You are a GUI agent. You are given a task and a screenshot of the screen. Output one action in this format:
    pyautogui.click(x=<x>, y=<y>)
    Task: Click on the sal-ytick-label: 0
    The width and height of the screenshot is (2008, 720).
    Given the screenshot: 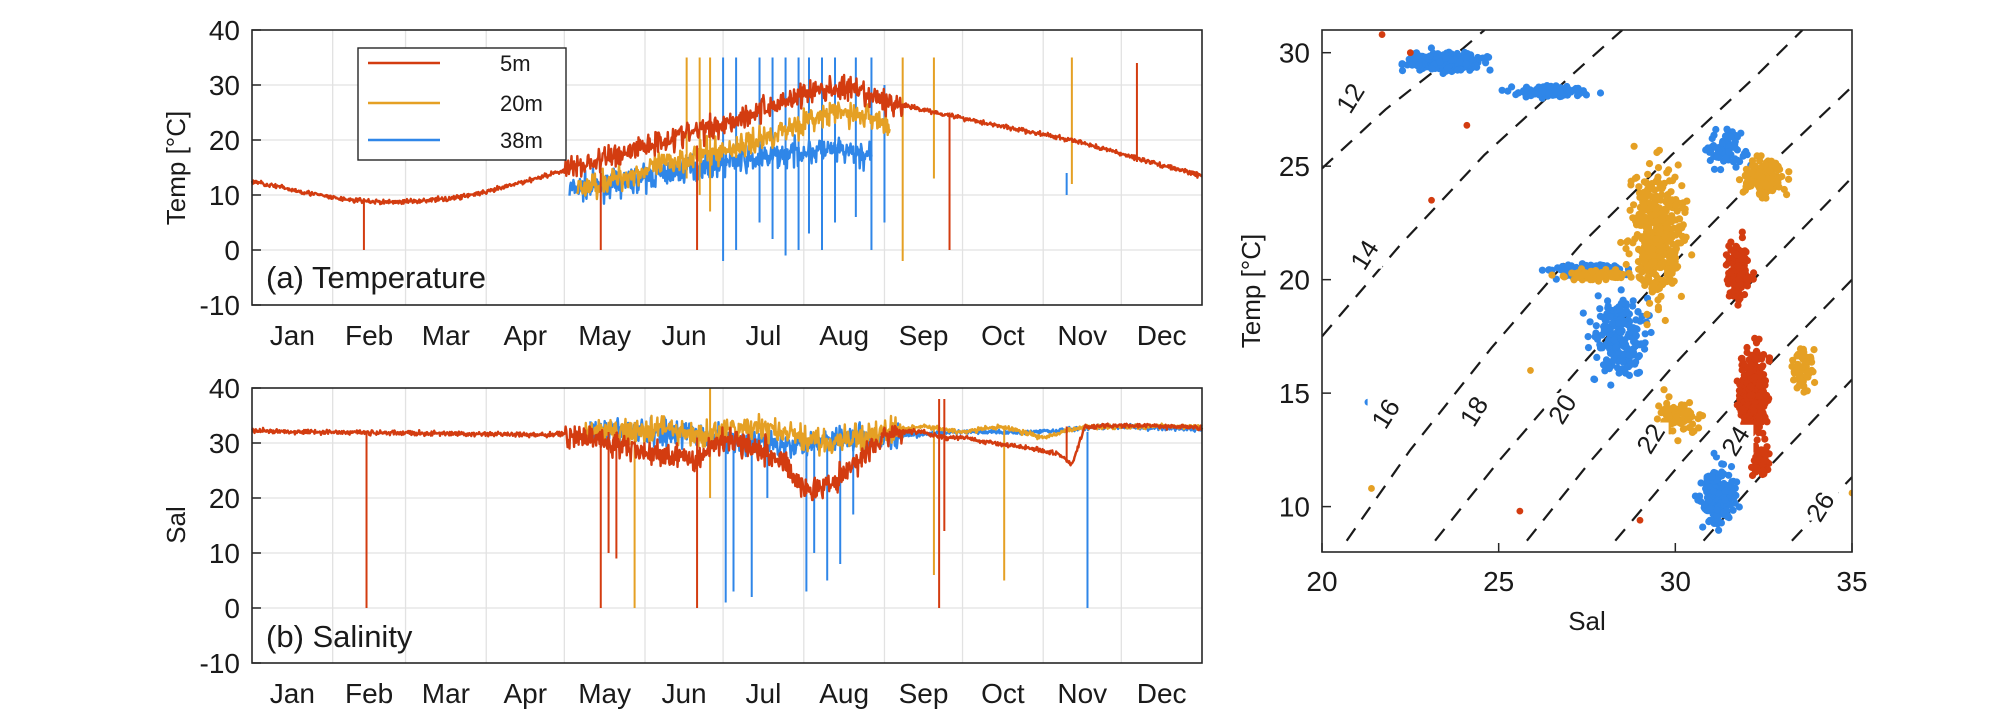 What is the action you would take?
    pyautogui.click(x=232, y=608)
    